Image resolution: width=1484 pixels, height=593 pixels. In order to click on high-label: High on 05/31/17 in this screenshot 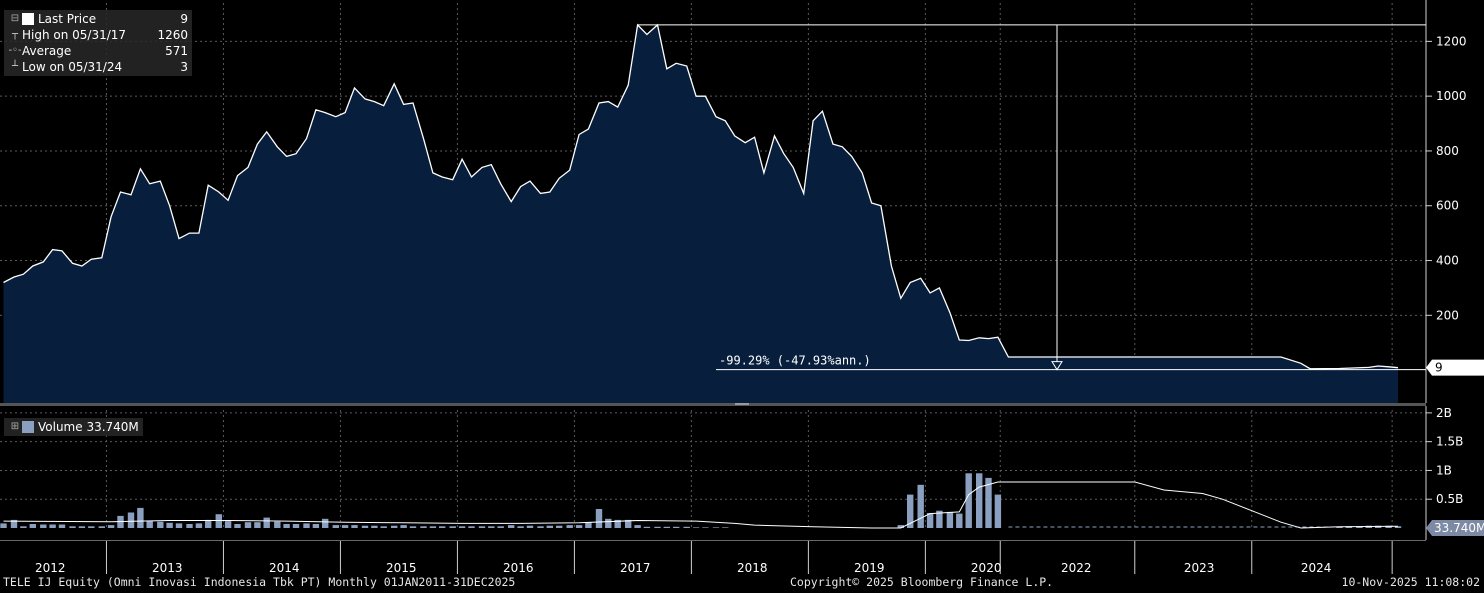, I will do `click(74, 35)`.